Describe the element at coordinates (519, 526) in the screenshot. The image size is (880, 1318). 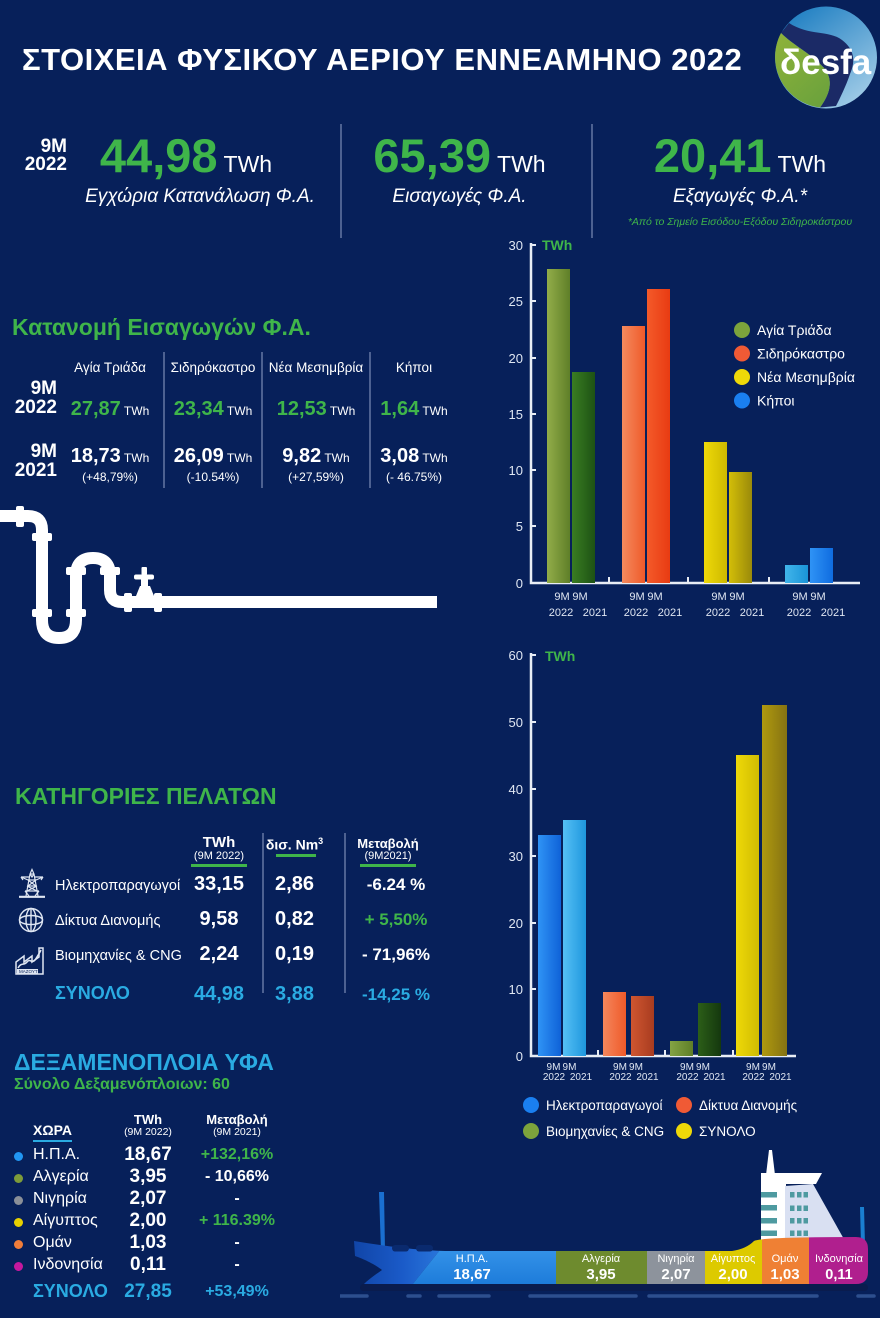
I see `svg-text: 5` at that location.